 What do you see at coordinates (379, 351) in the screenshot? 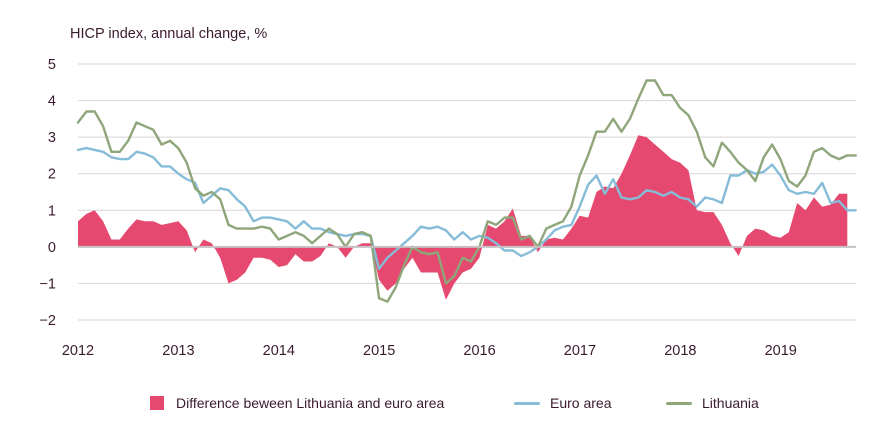
I see `x-tick-label: 2015` at bounding box center [379, 351].